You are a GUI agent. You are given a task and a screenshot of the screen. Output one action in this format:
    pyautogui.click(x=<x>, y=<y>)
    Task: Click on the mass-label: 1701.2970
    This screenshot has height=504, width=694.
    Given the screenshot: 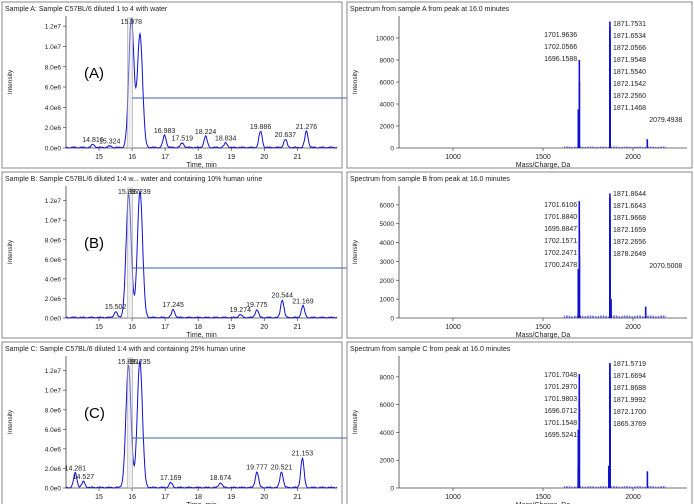 What is the action you would take?
    pyautogui.click(x=560, y=387)
    